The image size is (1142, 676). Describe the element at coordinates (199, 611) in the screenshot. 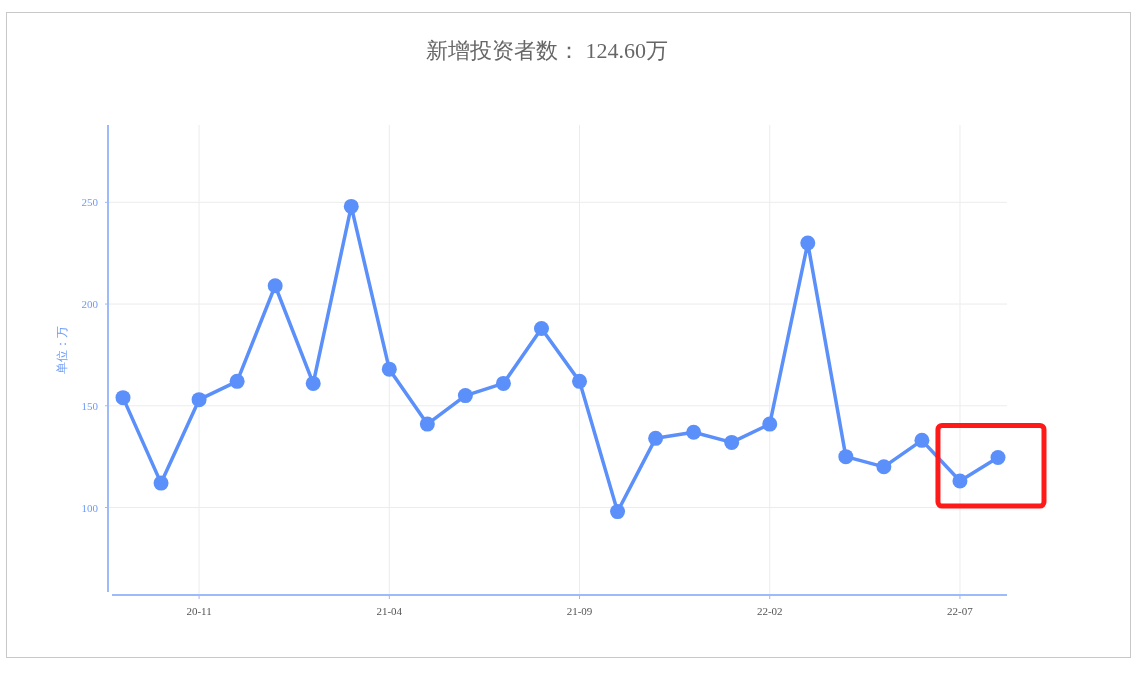

I see `x-tick-label: 20-11` at that location.